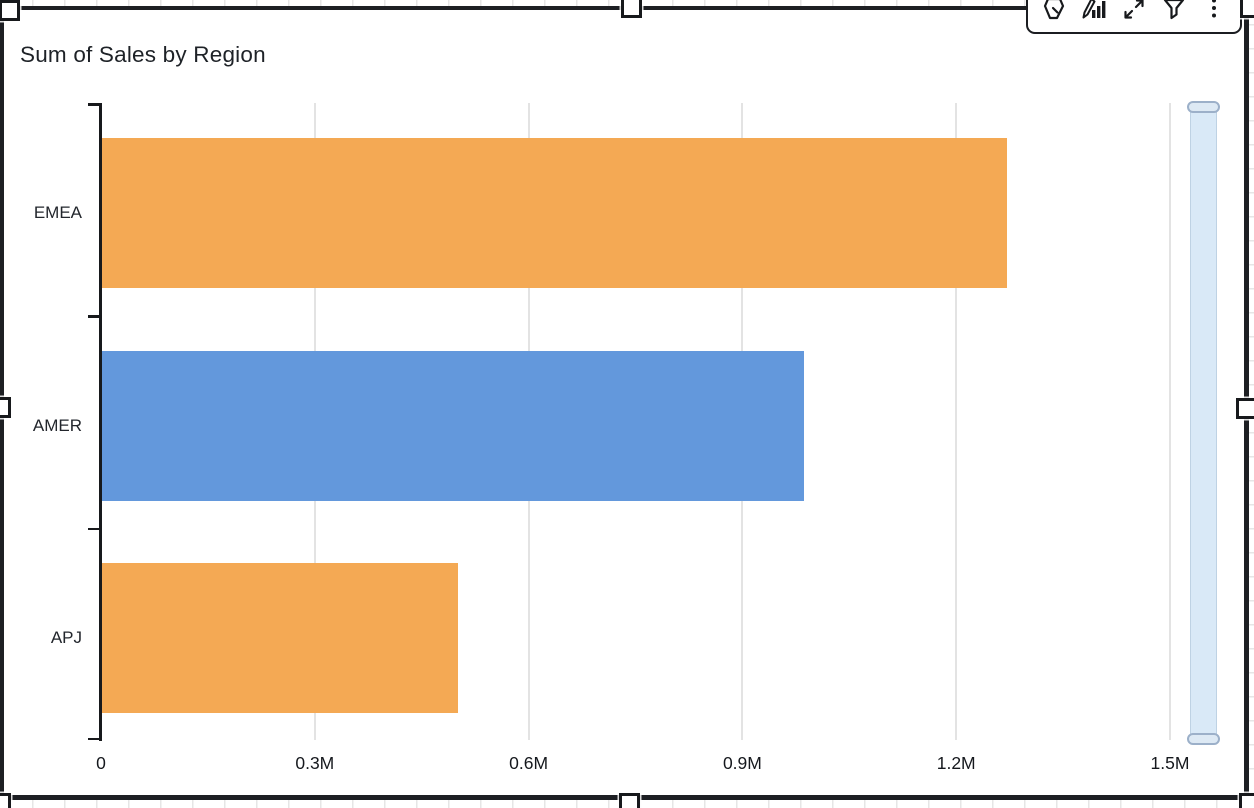 This screenshot has width=1254, height=808. I want to click on resize-handle-bottom-middle, so click(629, 800).